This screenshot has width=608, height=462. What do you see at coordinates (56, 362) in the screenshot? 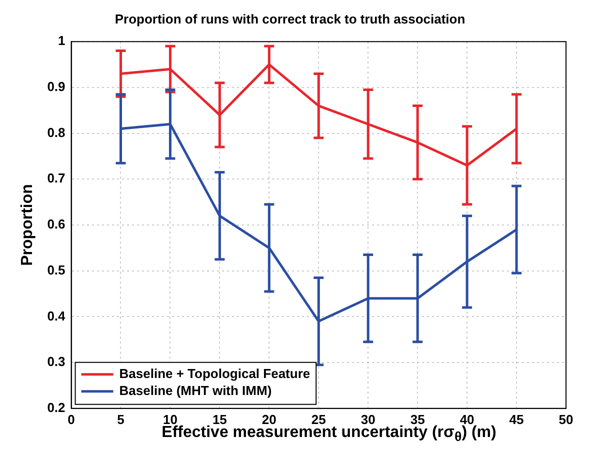
I see `y-tick-label: 0.3` at bounding box center [56, 362].